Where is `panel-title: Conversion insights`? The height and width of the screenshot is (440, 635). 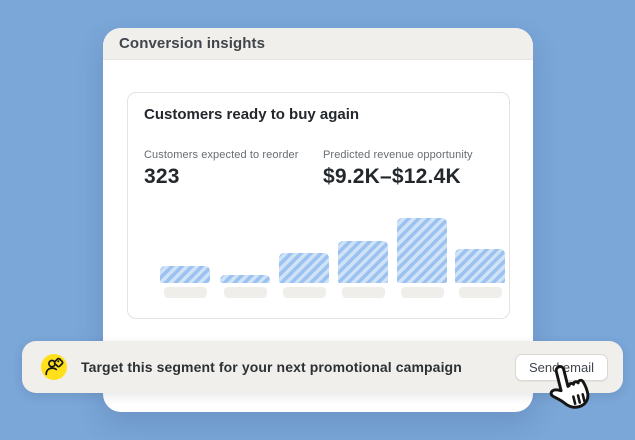
panel-title: Conversion insights is located at coordinates (192, 43).